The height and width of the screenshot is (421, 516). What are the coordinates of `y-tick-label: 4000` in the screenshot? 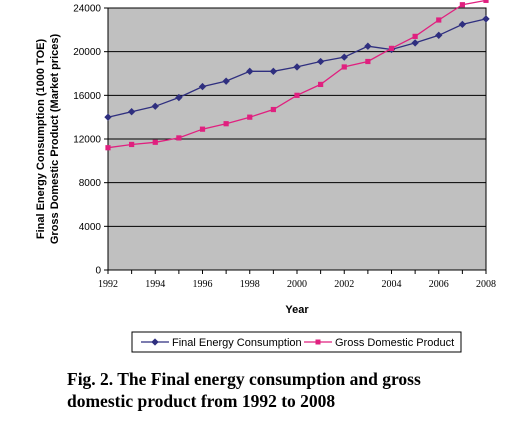 It's located at (90, 227).